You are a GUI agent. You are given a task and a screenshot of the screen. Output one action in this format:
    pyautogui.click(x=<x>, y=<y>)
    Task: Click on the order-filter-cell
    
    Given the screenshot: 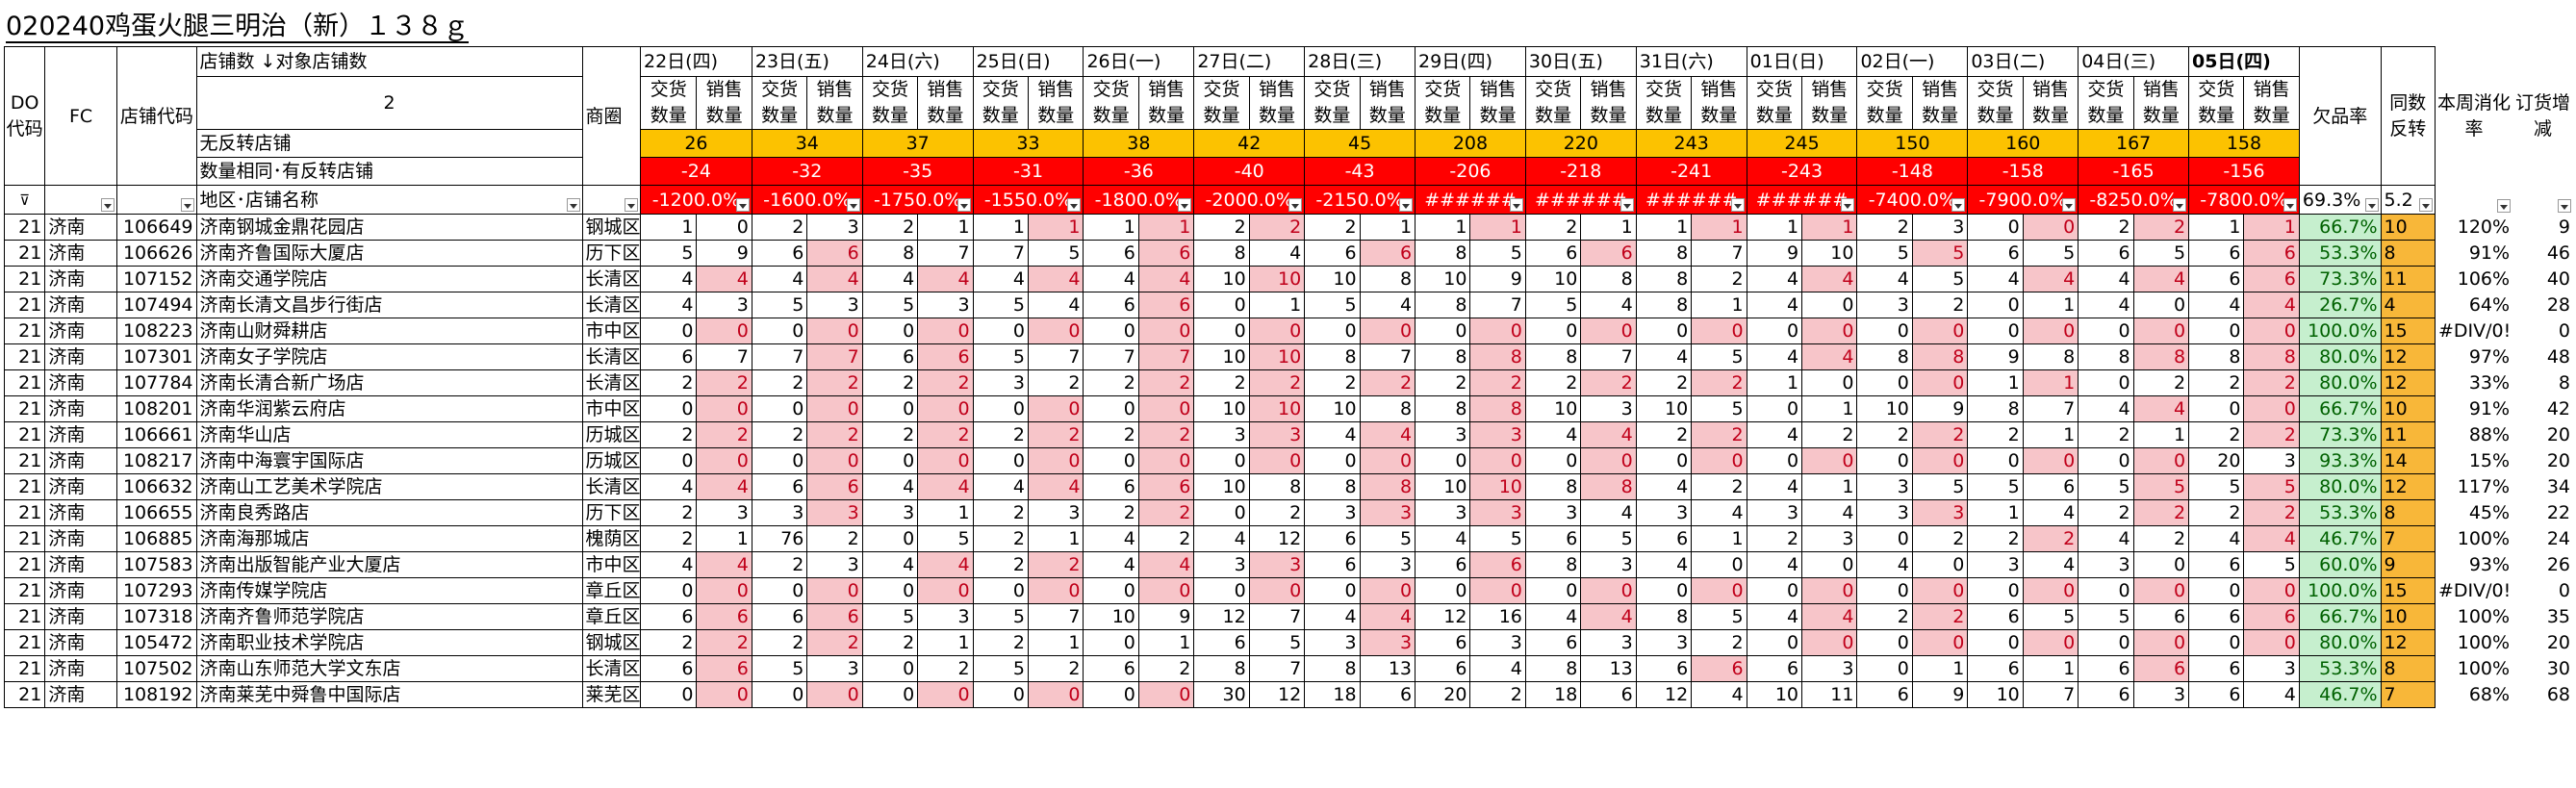 What is the action you would take?
    pyautogui.click(x=2542, y=201)
    